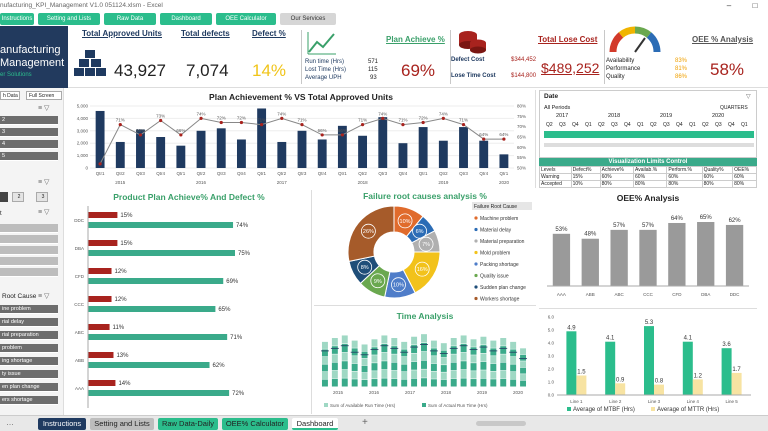 This screenshot has width=768, height=431. What do you see at coordinates (729, 5) in the screenshot?
I see `minimize-icon: –` at bounding box center [729, 5].